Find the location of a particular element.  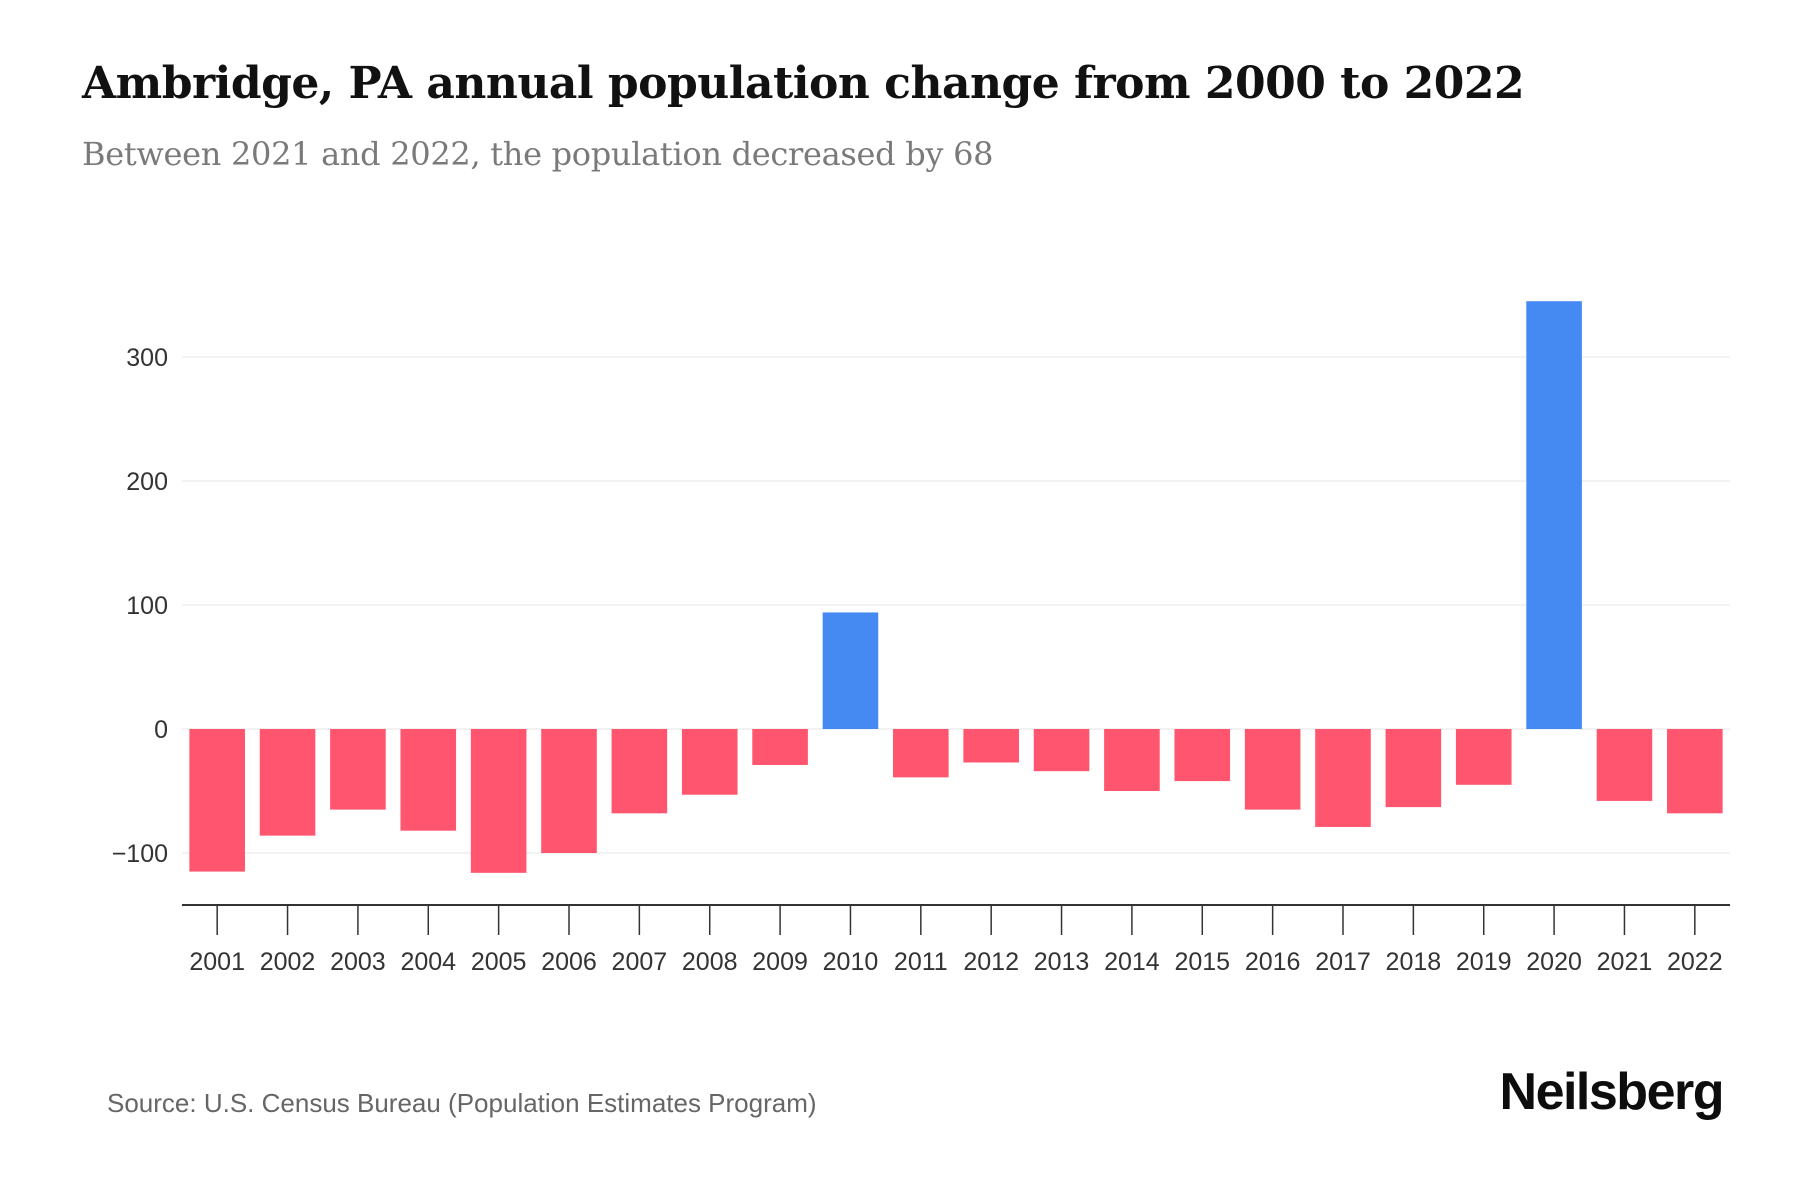

x-tick-label: 2016 is located at coordinates (1273, 962).